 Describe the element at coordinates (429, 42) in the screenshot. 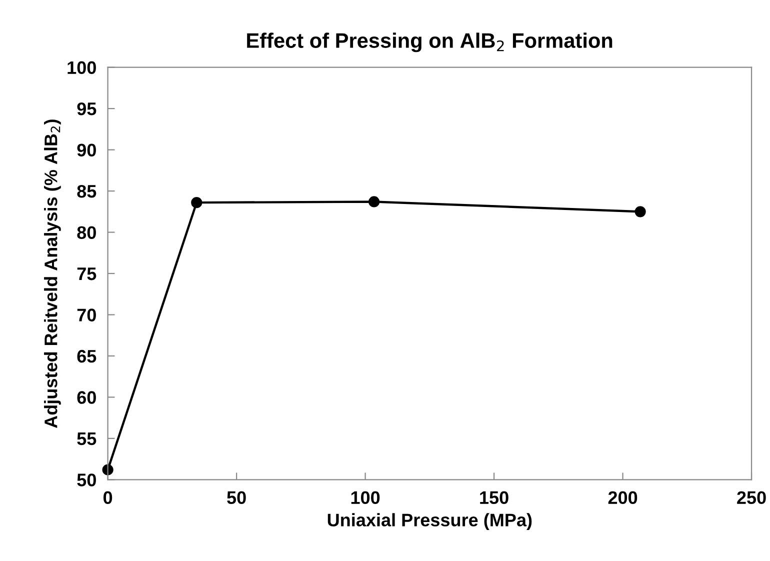

I see `chart-title: Effect of Pressing on AlB$_{2}$ Formation` at that location.